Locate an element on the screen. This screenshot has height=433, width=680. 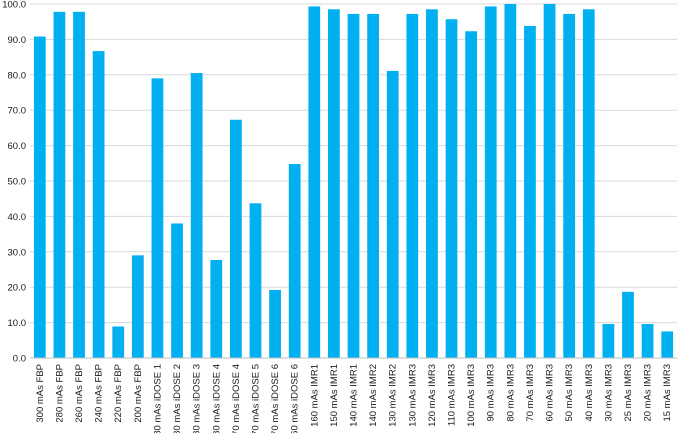
x-category-label: 100 mAs IMR3 is located at coordinates (471, 395).